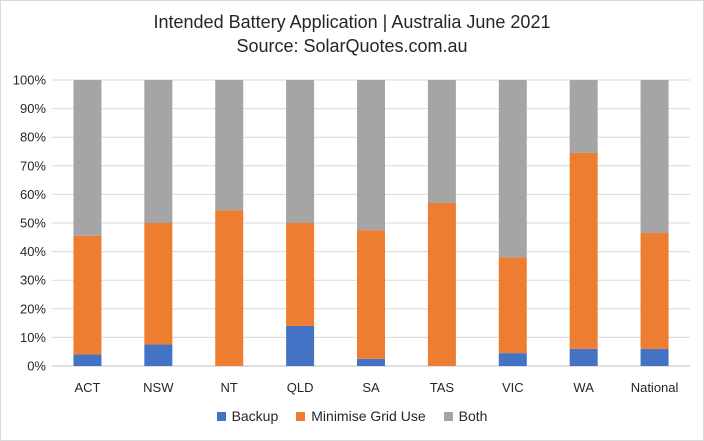 The width and height of the screenshot is (704, 441). I want to click on legend: Backup Minimise Grid Use Both, so click(352, 416).